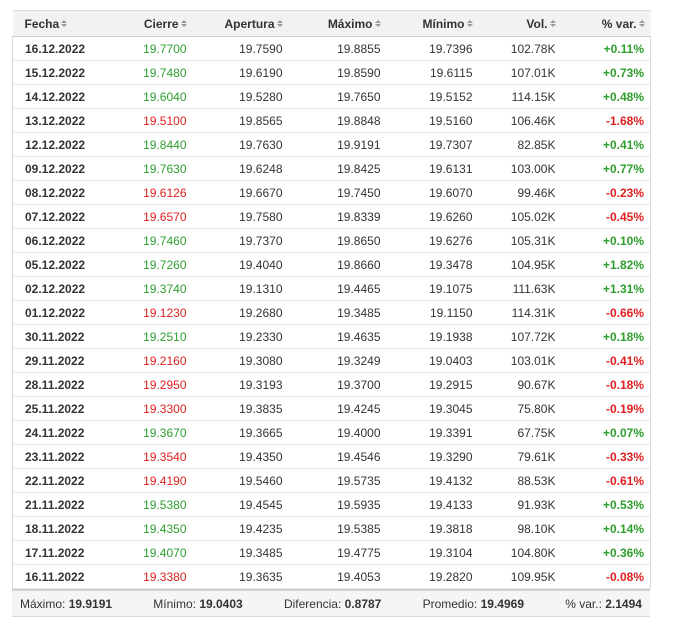 This screenshot has width=673, height=631. I want to click on cell-high: 19.8339, so click(337, 216).